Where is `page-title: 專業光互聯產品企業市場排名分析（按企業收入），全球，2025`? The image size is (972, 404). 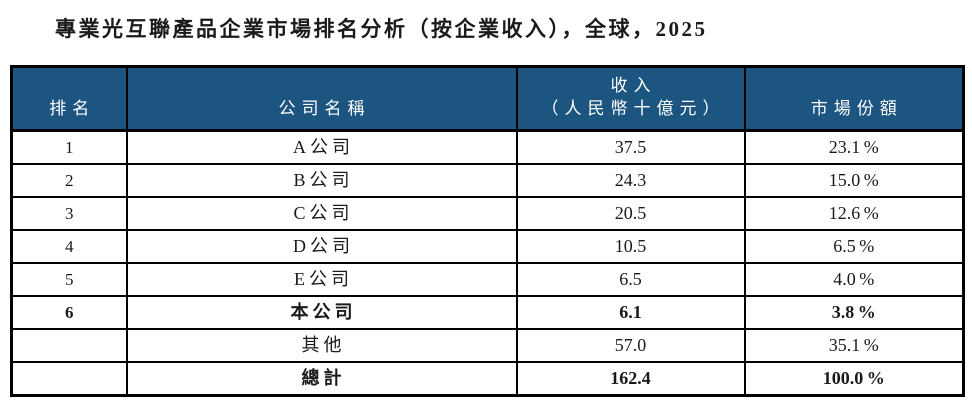
page-title: 專業光互聯產品企業市場排名分析（按企業收入），全球，2025 is located at coordinates (381, 29).